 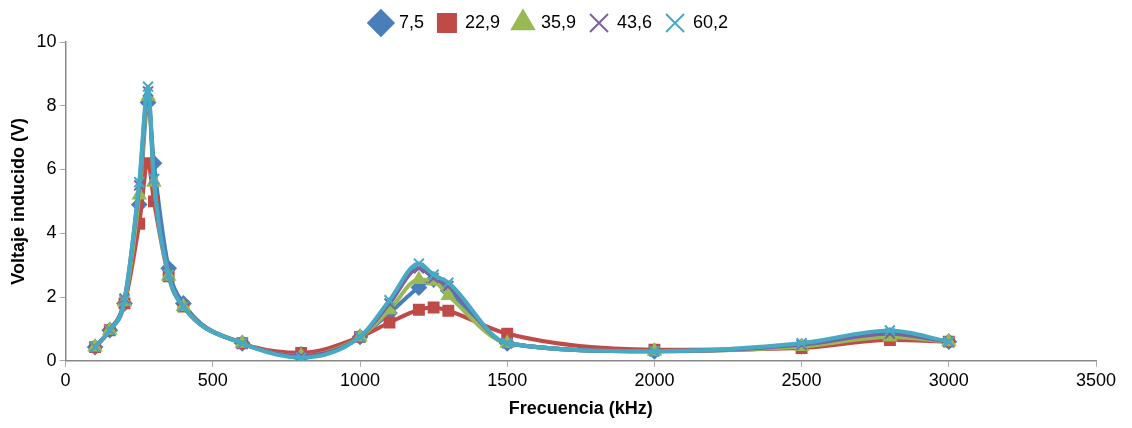 What do you see at coordinates (948, 379) in the screenshot?
I see `x-tick-label: 3000` at bounding box center [948, 379].